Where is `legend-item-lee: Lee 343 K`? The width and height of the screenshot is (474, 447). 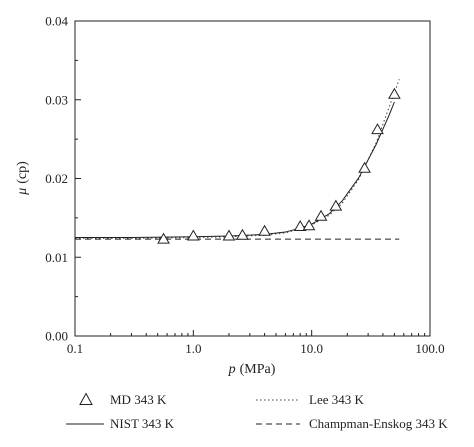 legend-item-lee: Lee 343 K is located at coordinates (310, 399).